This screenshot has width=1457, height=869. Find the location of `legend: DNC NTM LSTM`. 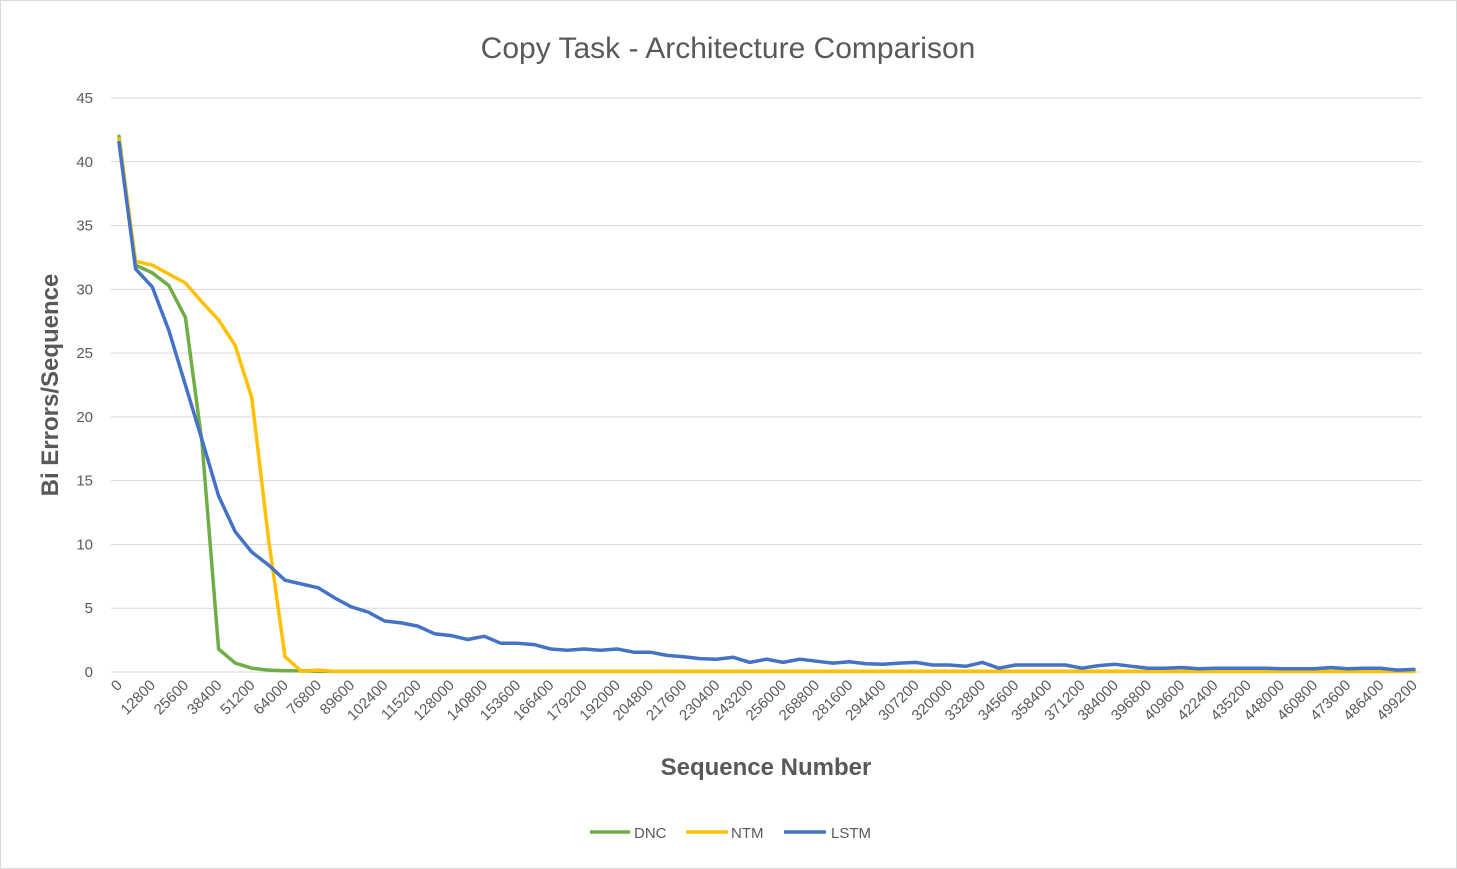

legend: DNC NTM LSTM is located at coordinates (730, 833).